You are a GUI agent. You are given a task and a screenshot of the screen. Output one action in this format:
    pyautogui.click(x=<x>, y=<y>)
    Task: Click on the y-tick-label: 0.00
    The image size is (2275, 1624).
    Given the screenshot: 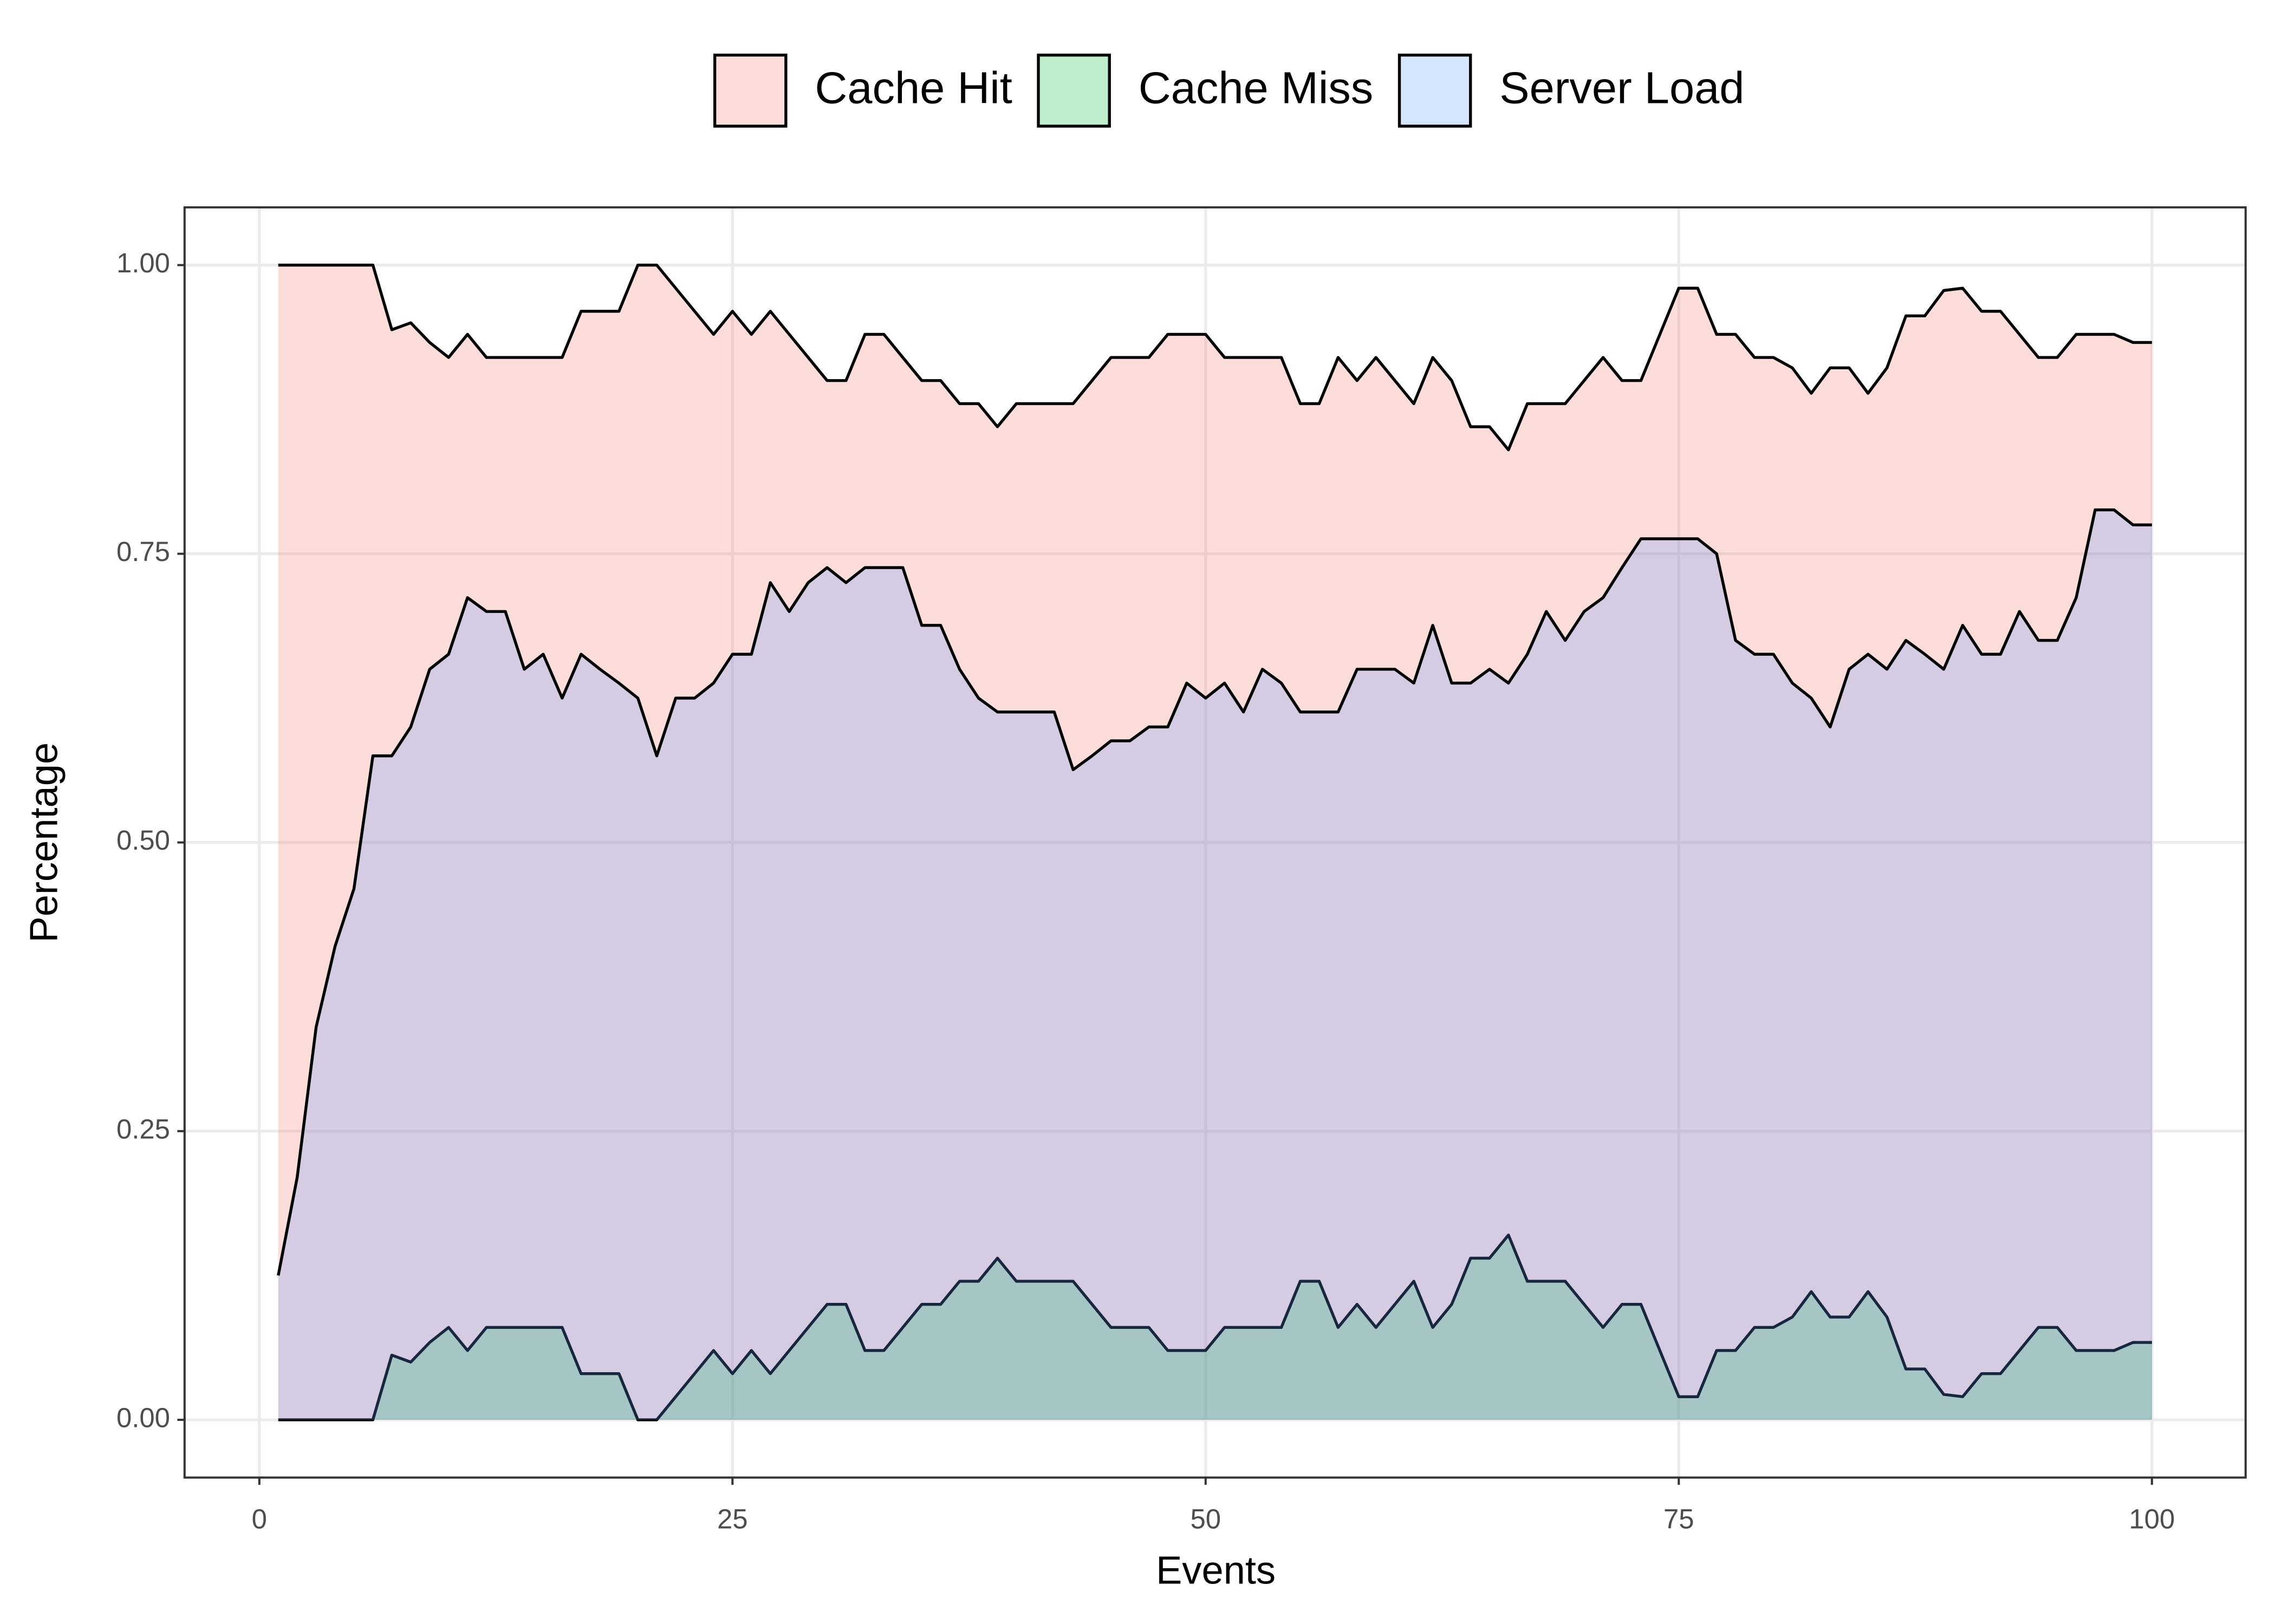 What is the action you would take?
    pyautogui.click(x=143, y=1417)
    